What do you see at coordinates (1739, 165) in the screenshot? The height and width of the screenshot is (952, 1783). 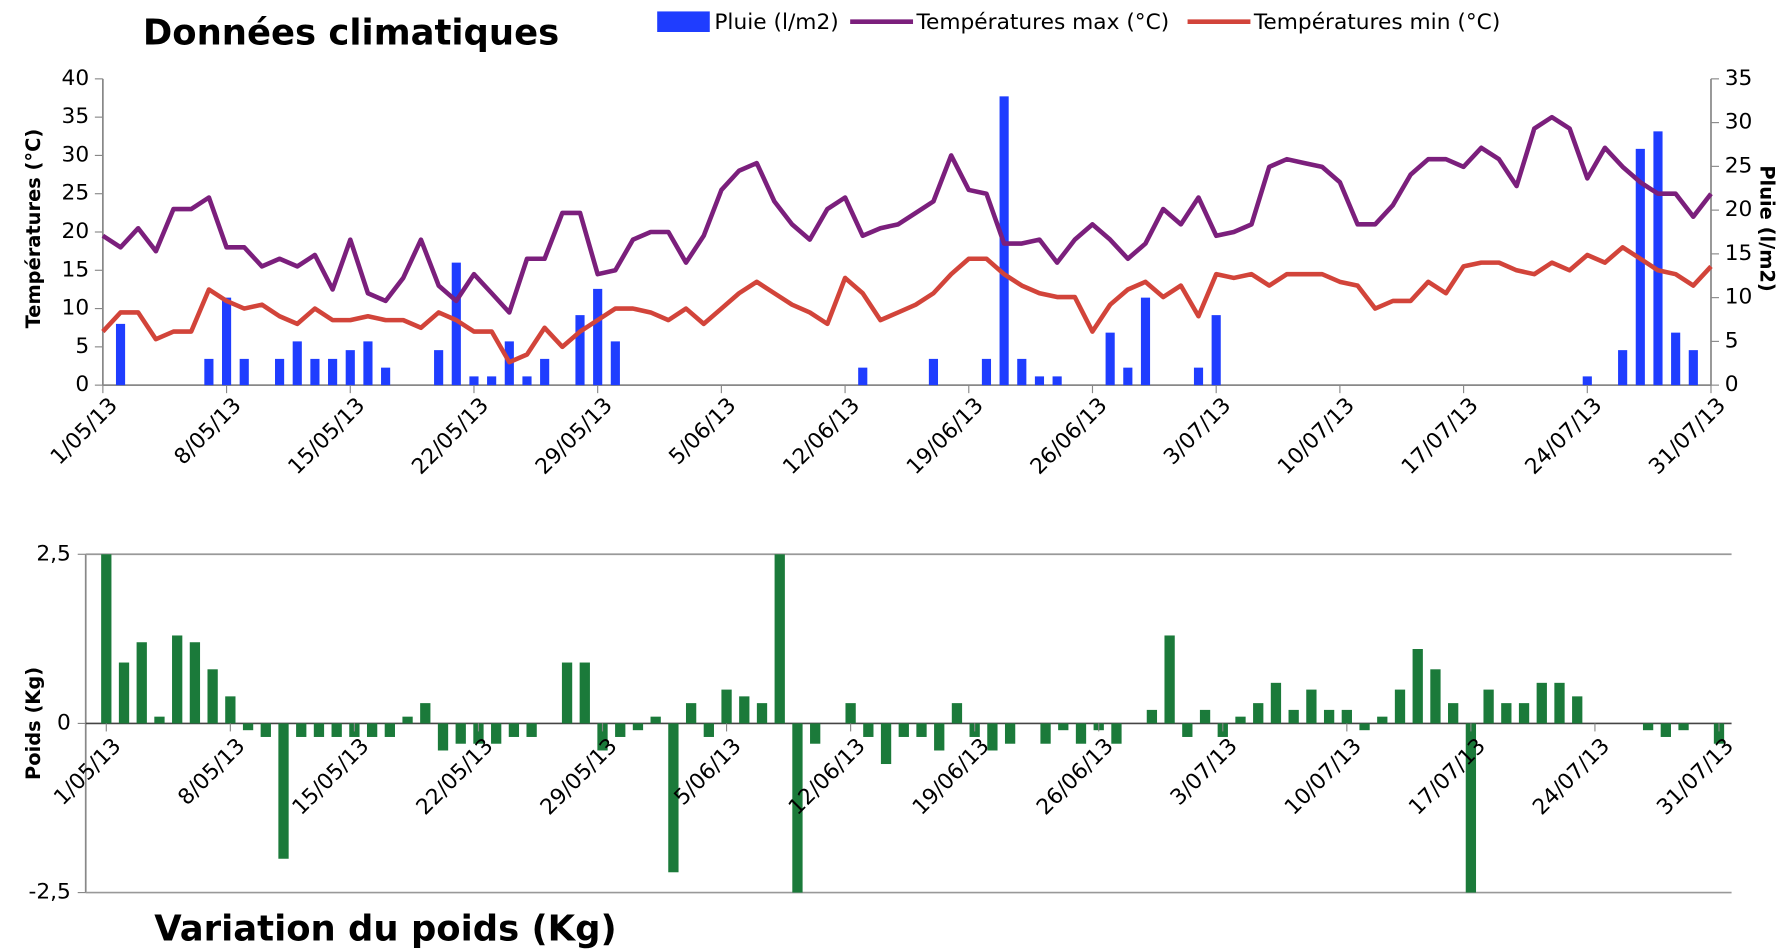 I see `y2-tick-label: 25` at bounding box center [1739, 165].